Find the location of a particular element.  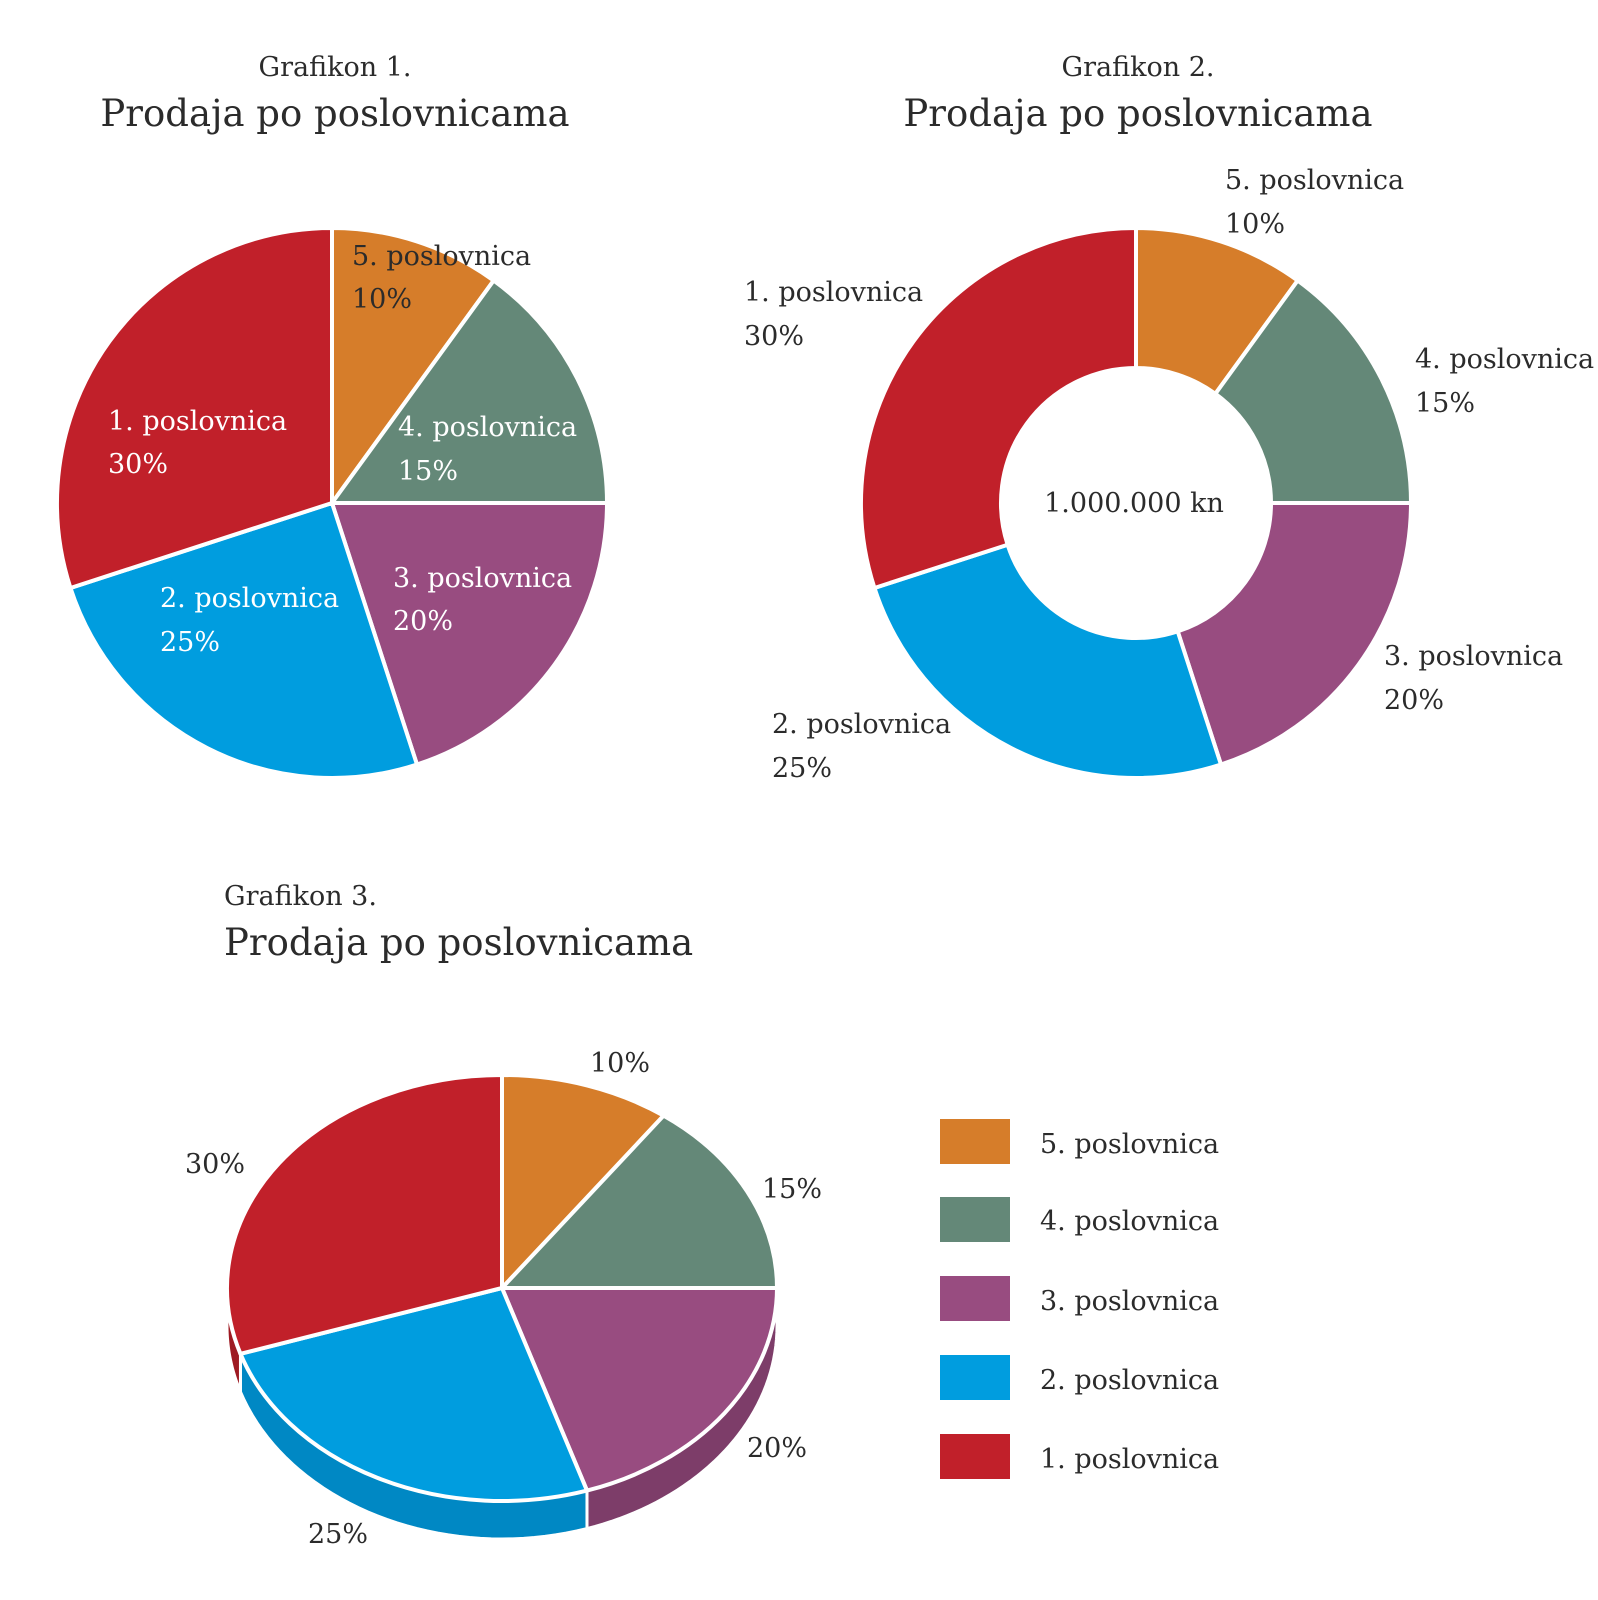

chart-2-center-total: 1.000.000 kn is located at coordinates (1134, 503).